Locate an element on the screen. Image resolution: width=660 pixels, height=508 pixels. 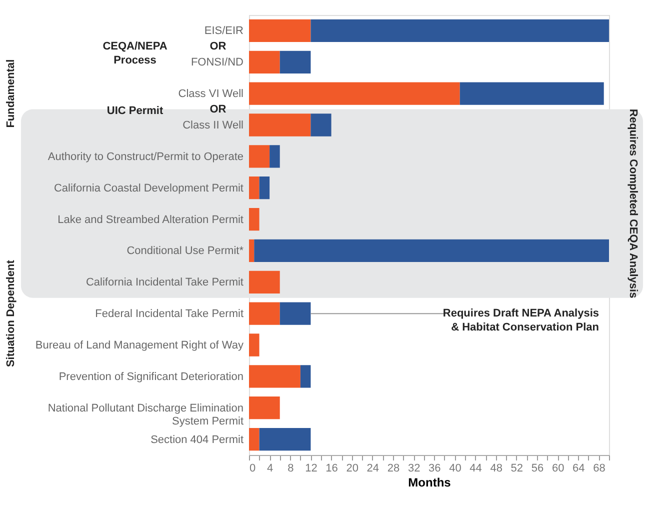
text: UIC Permit is located at coordinates (135, 110).